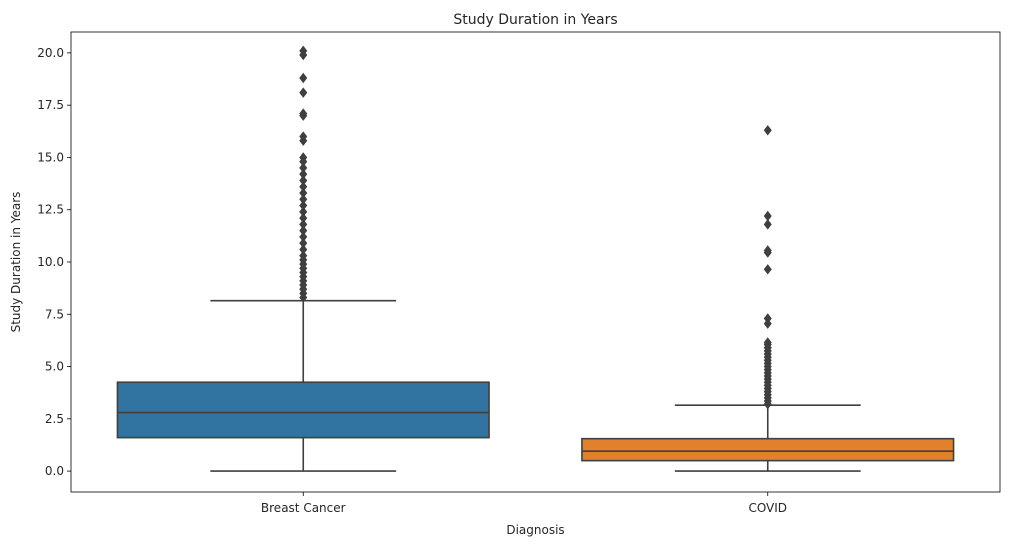  Describe the element at coordinates (50, 262) in the screenshot. I see `y-tick-label: 10.0` at that location.